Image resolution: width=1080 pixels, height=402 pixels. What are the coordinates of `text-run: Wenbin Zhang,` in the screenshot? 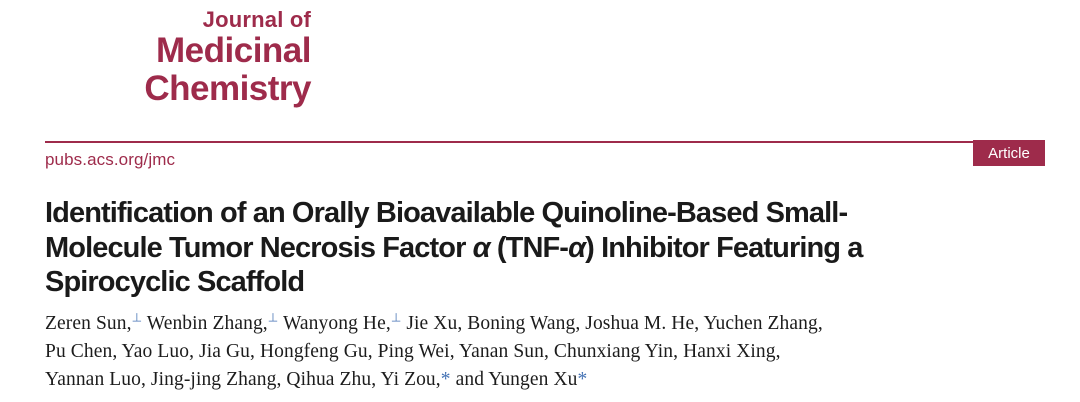 It's located at (205, 323).